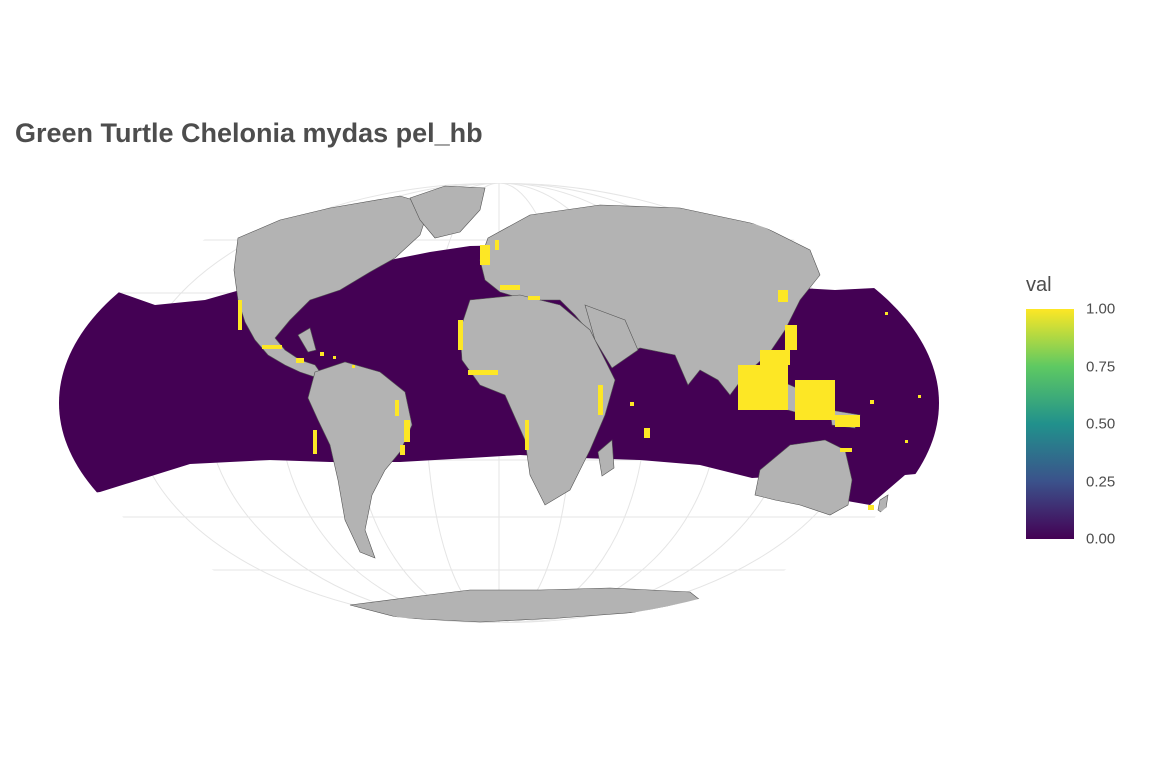 The width and height of the screenshot is (1152, 768). I want to click on landmass-antarctica, so click(525, 605).